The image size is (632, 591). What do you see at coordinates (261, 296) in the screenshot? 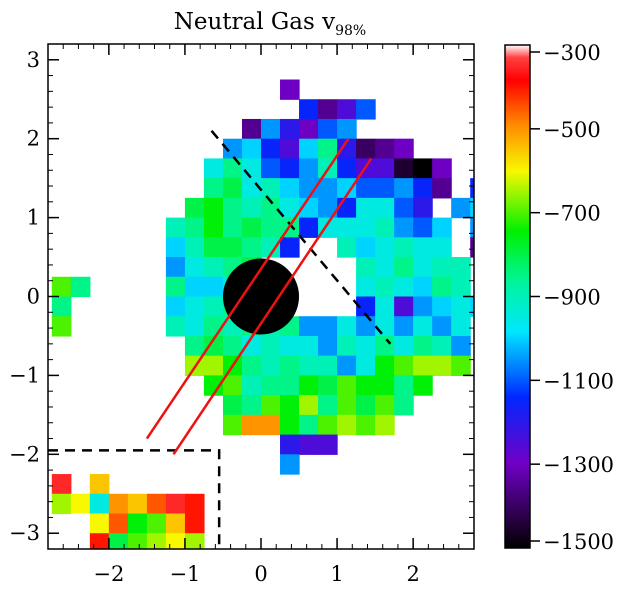
I see `masked-circle` at bounding box center [261, 296].